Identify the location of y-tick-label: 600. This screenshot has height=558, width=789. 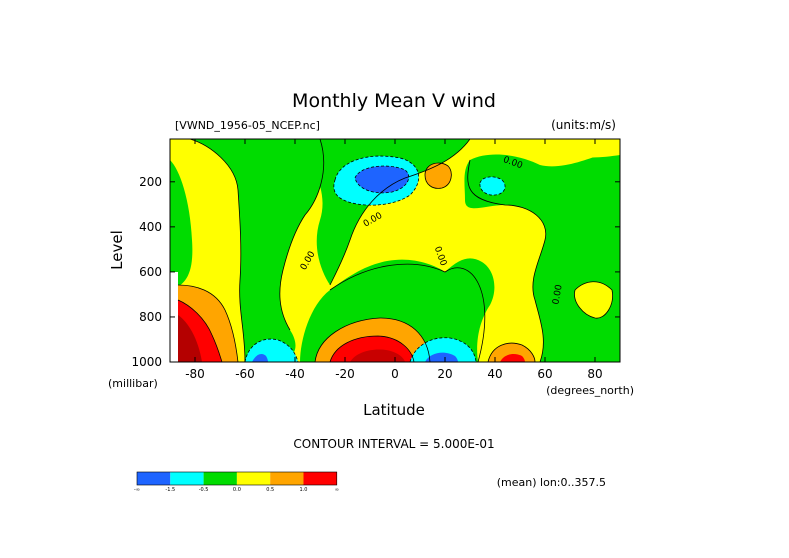
(150, 272).